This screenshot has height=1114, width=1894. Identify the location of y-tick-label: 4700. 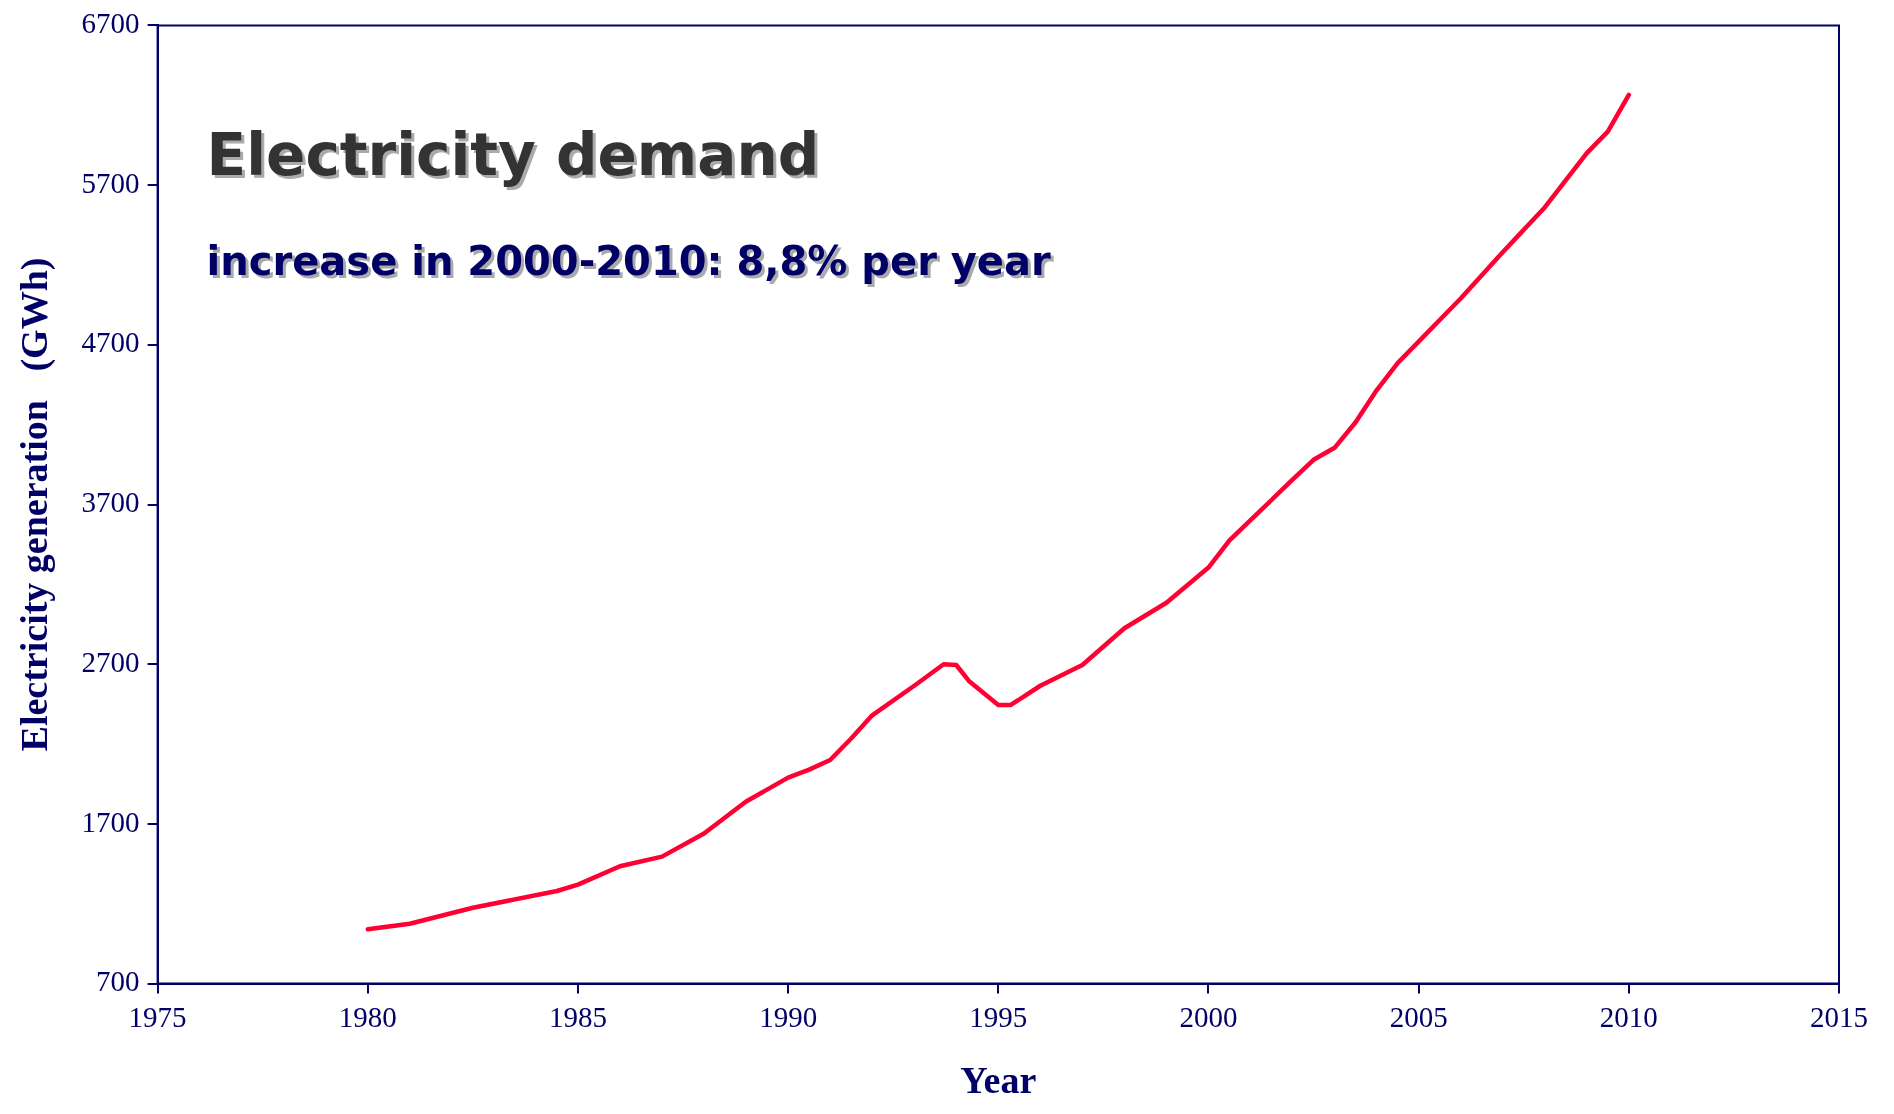
(110, 342).